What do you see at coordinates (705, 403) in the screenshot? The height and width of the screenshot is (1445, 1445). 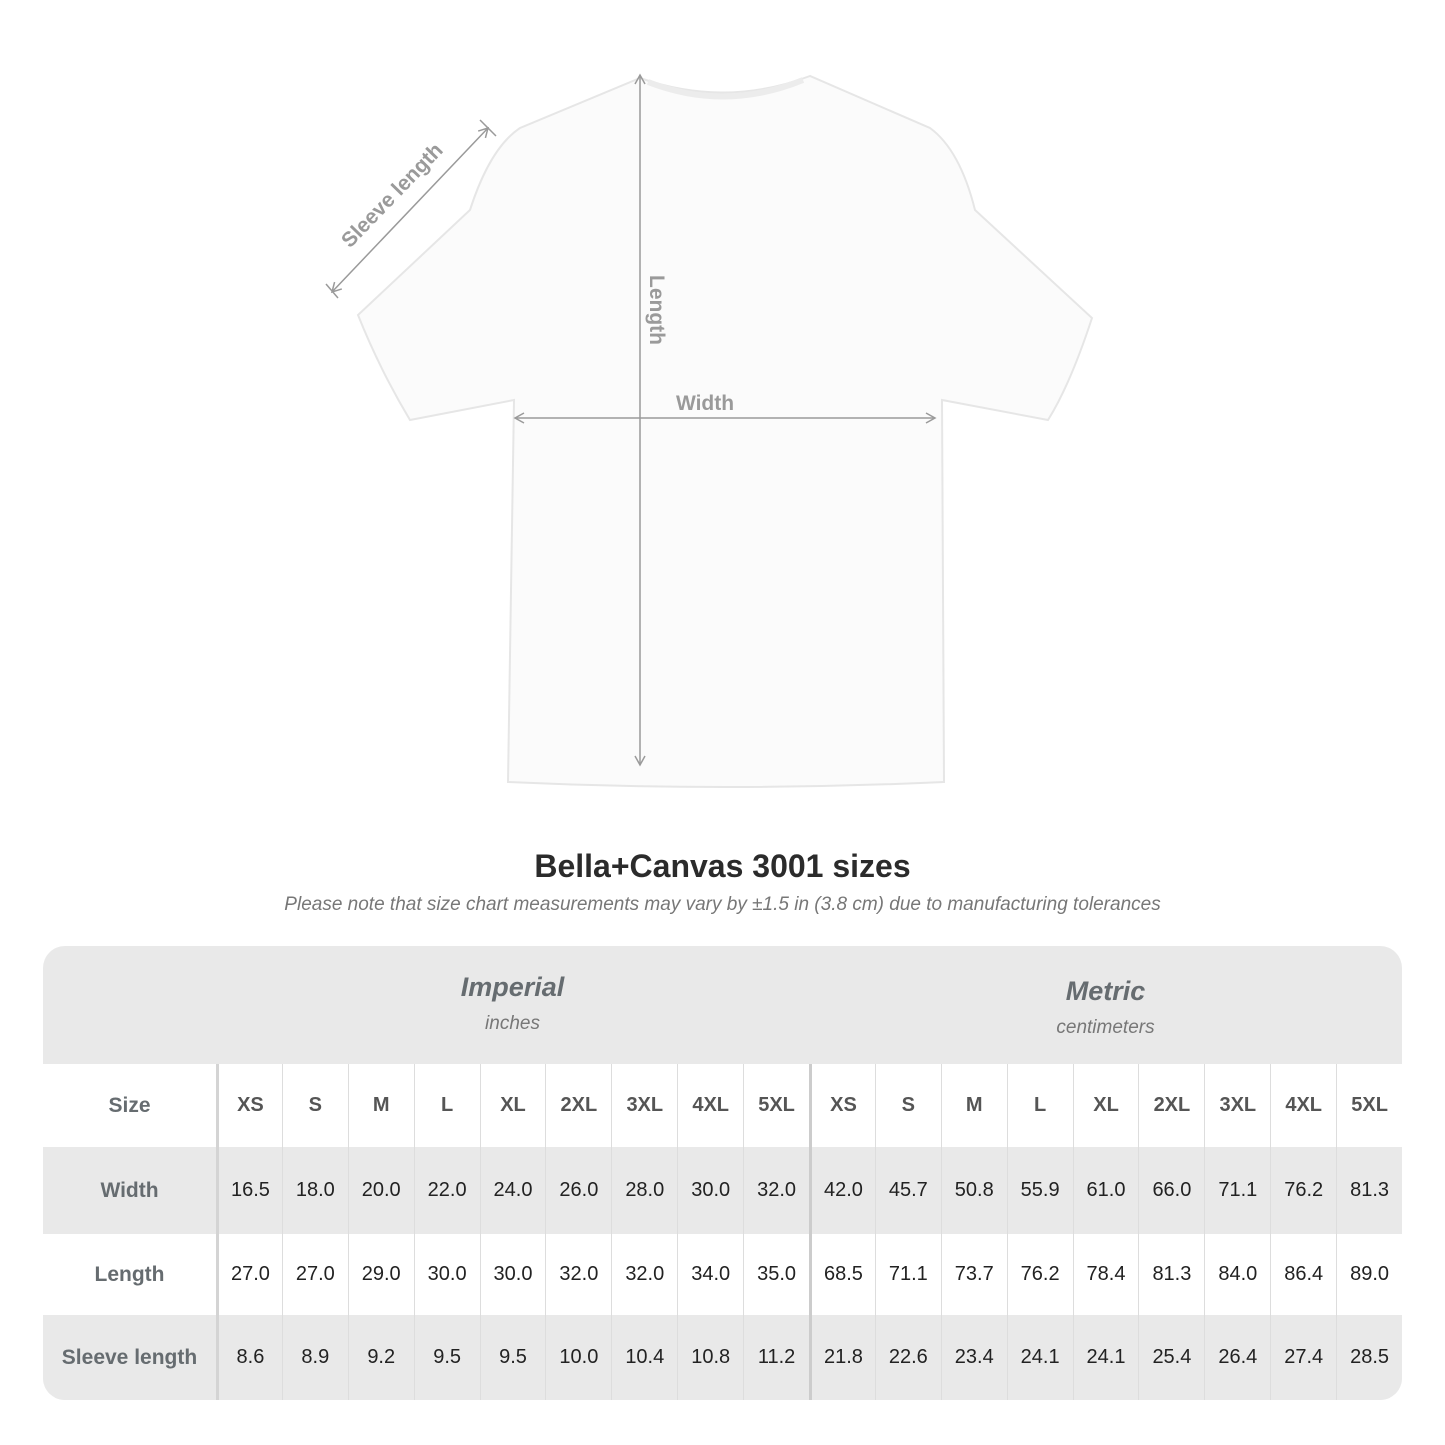 I see `width-label: Width` at bounding box center [705, 403].